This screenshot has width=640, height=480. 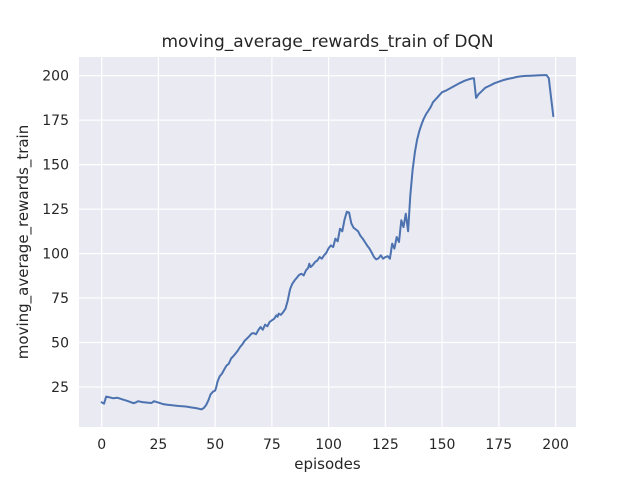 I want to click on x-tick-label: 100, so click(x=328, y=445).